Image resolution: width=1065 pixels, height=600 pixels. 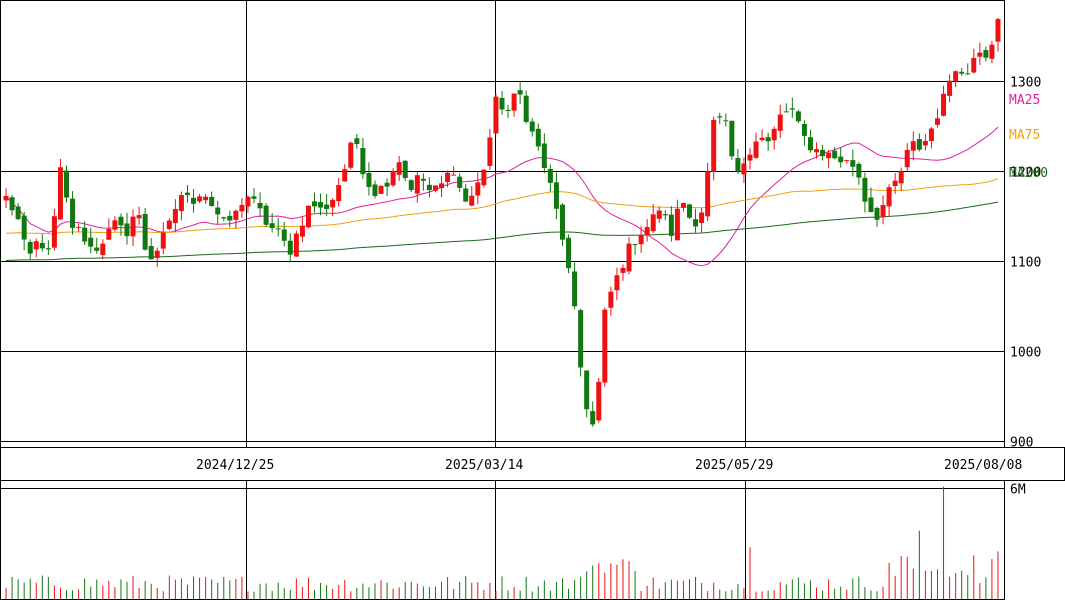 I want to click on y-tick-label: 1100, so click(x=1025, y=263).